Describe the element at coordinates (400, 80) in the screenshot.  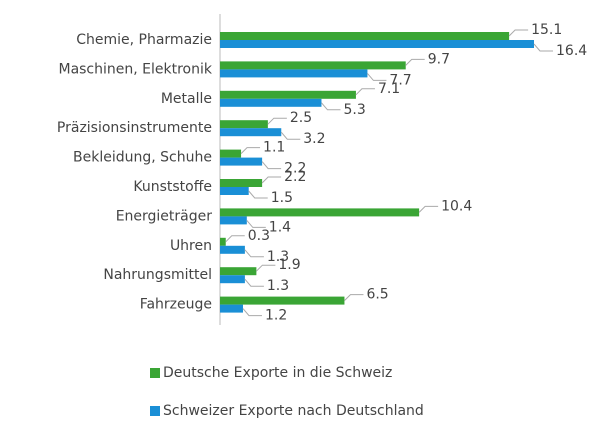
I see `data-label: 7.7` at that location.